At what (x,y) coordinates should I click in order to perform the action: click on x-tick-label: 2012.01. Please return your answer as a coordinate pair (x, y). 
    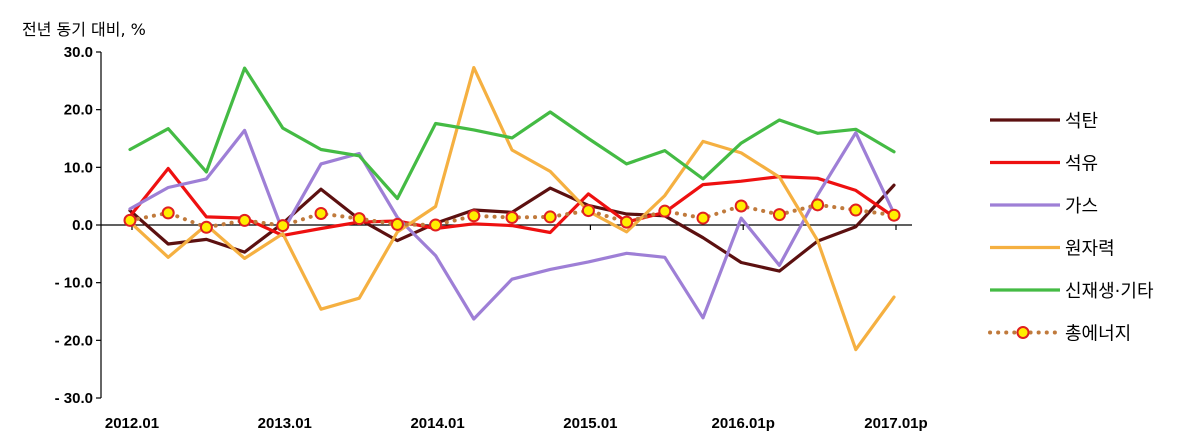
    Looking at the image, I should click on (132, 423).